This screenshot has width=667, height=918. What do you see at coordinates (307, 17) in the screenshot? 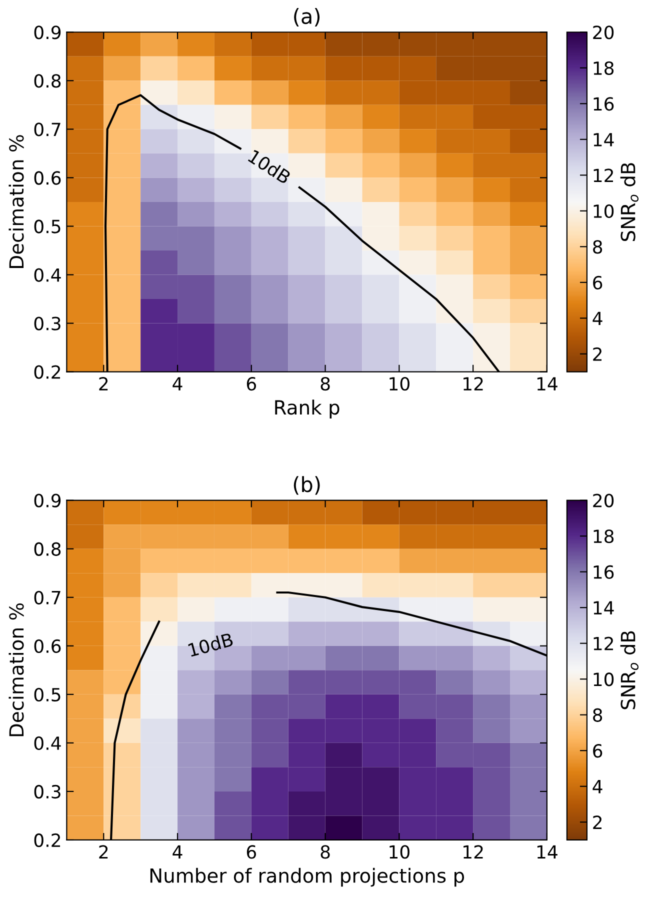
I see `chart-title: (a)` at bounding box center [307, 17].